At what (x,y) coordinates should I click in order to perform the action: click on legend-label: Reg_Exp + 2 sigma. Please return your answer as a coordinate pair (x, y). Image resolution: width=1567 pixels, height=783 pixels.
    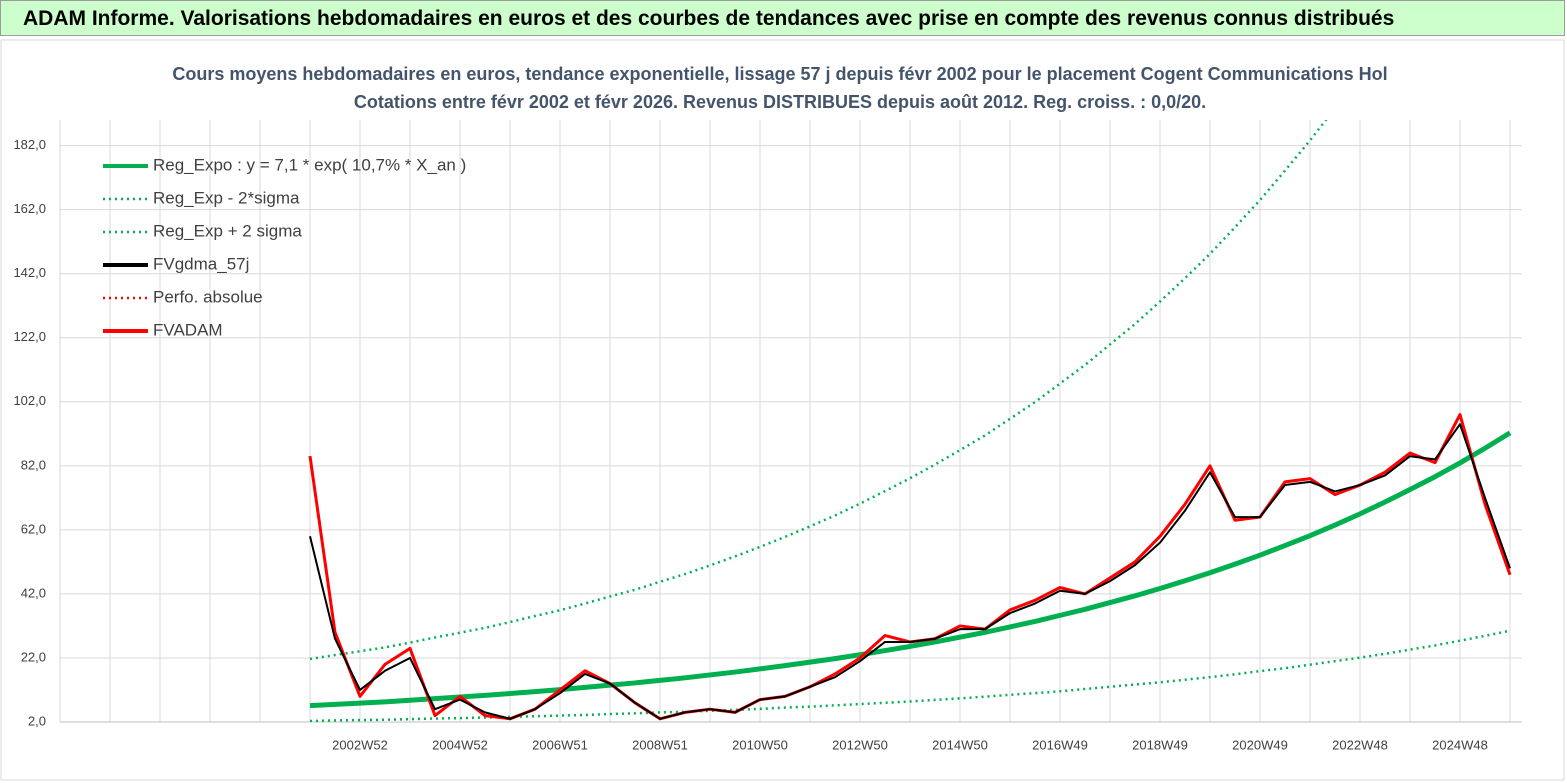
    Looking at the image, I should click on (227, 230).